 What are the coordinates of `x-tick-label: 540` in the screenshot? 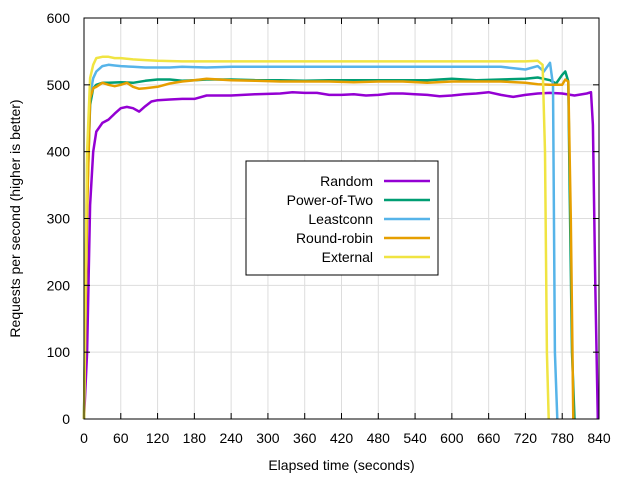 It's located at (415, 438).